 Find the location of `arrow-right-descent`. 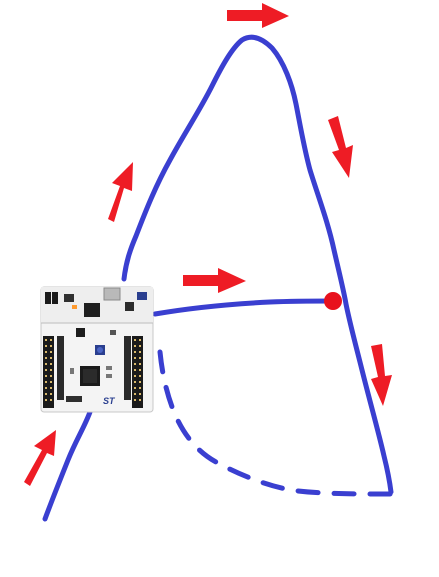

arrow-right-descent is located at coordinates (340, 147).